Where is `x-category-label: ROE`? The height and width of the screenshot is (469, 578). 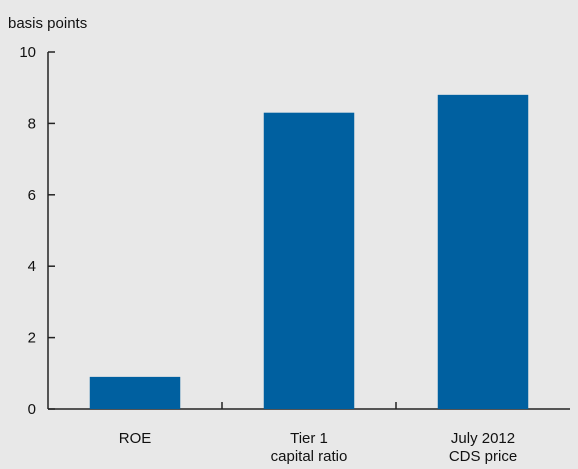 x-category-label: ROE is located at coordinates (135, 438).